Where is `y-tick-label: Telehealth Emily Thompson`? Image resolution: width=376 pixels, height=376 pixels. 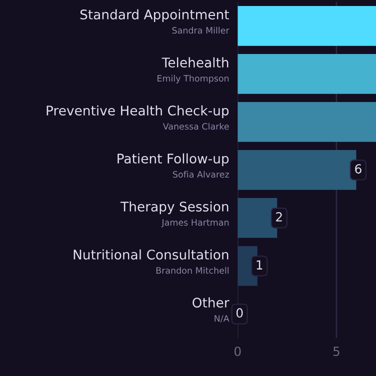 y-tick-label: Telehealth Emily Thompson is located at coordinates (193, 70).